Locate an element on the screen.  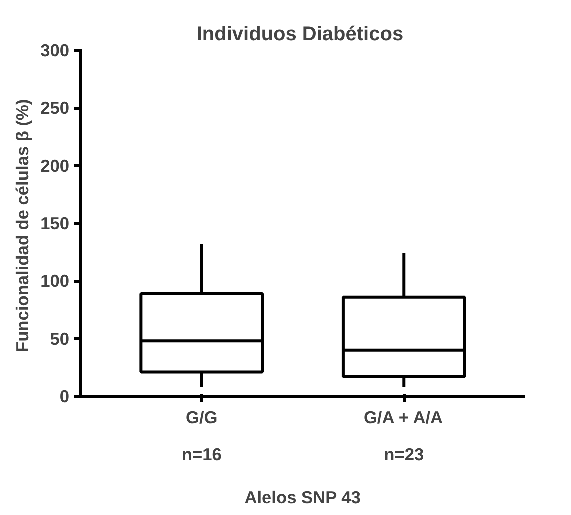
x-tick-label: G/G is located at coordinates (202, 418).